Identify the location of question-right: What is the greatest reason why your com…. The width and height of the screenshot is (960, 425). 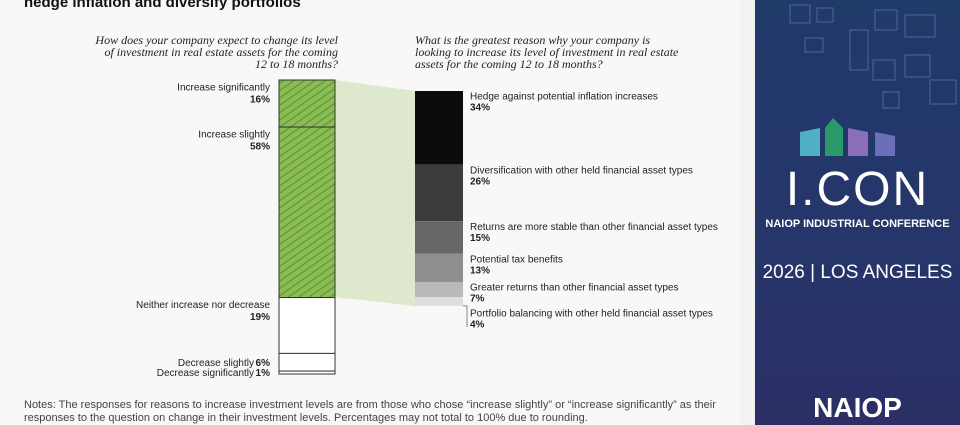
(547, 52).